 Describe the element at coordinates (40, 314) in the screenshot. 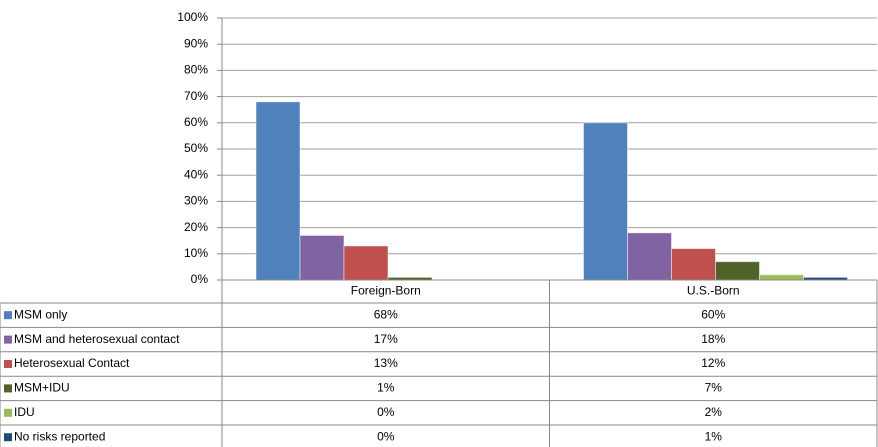

I see `legend-label: MSM only` at that location.